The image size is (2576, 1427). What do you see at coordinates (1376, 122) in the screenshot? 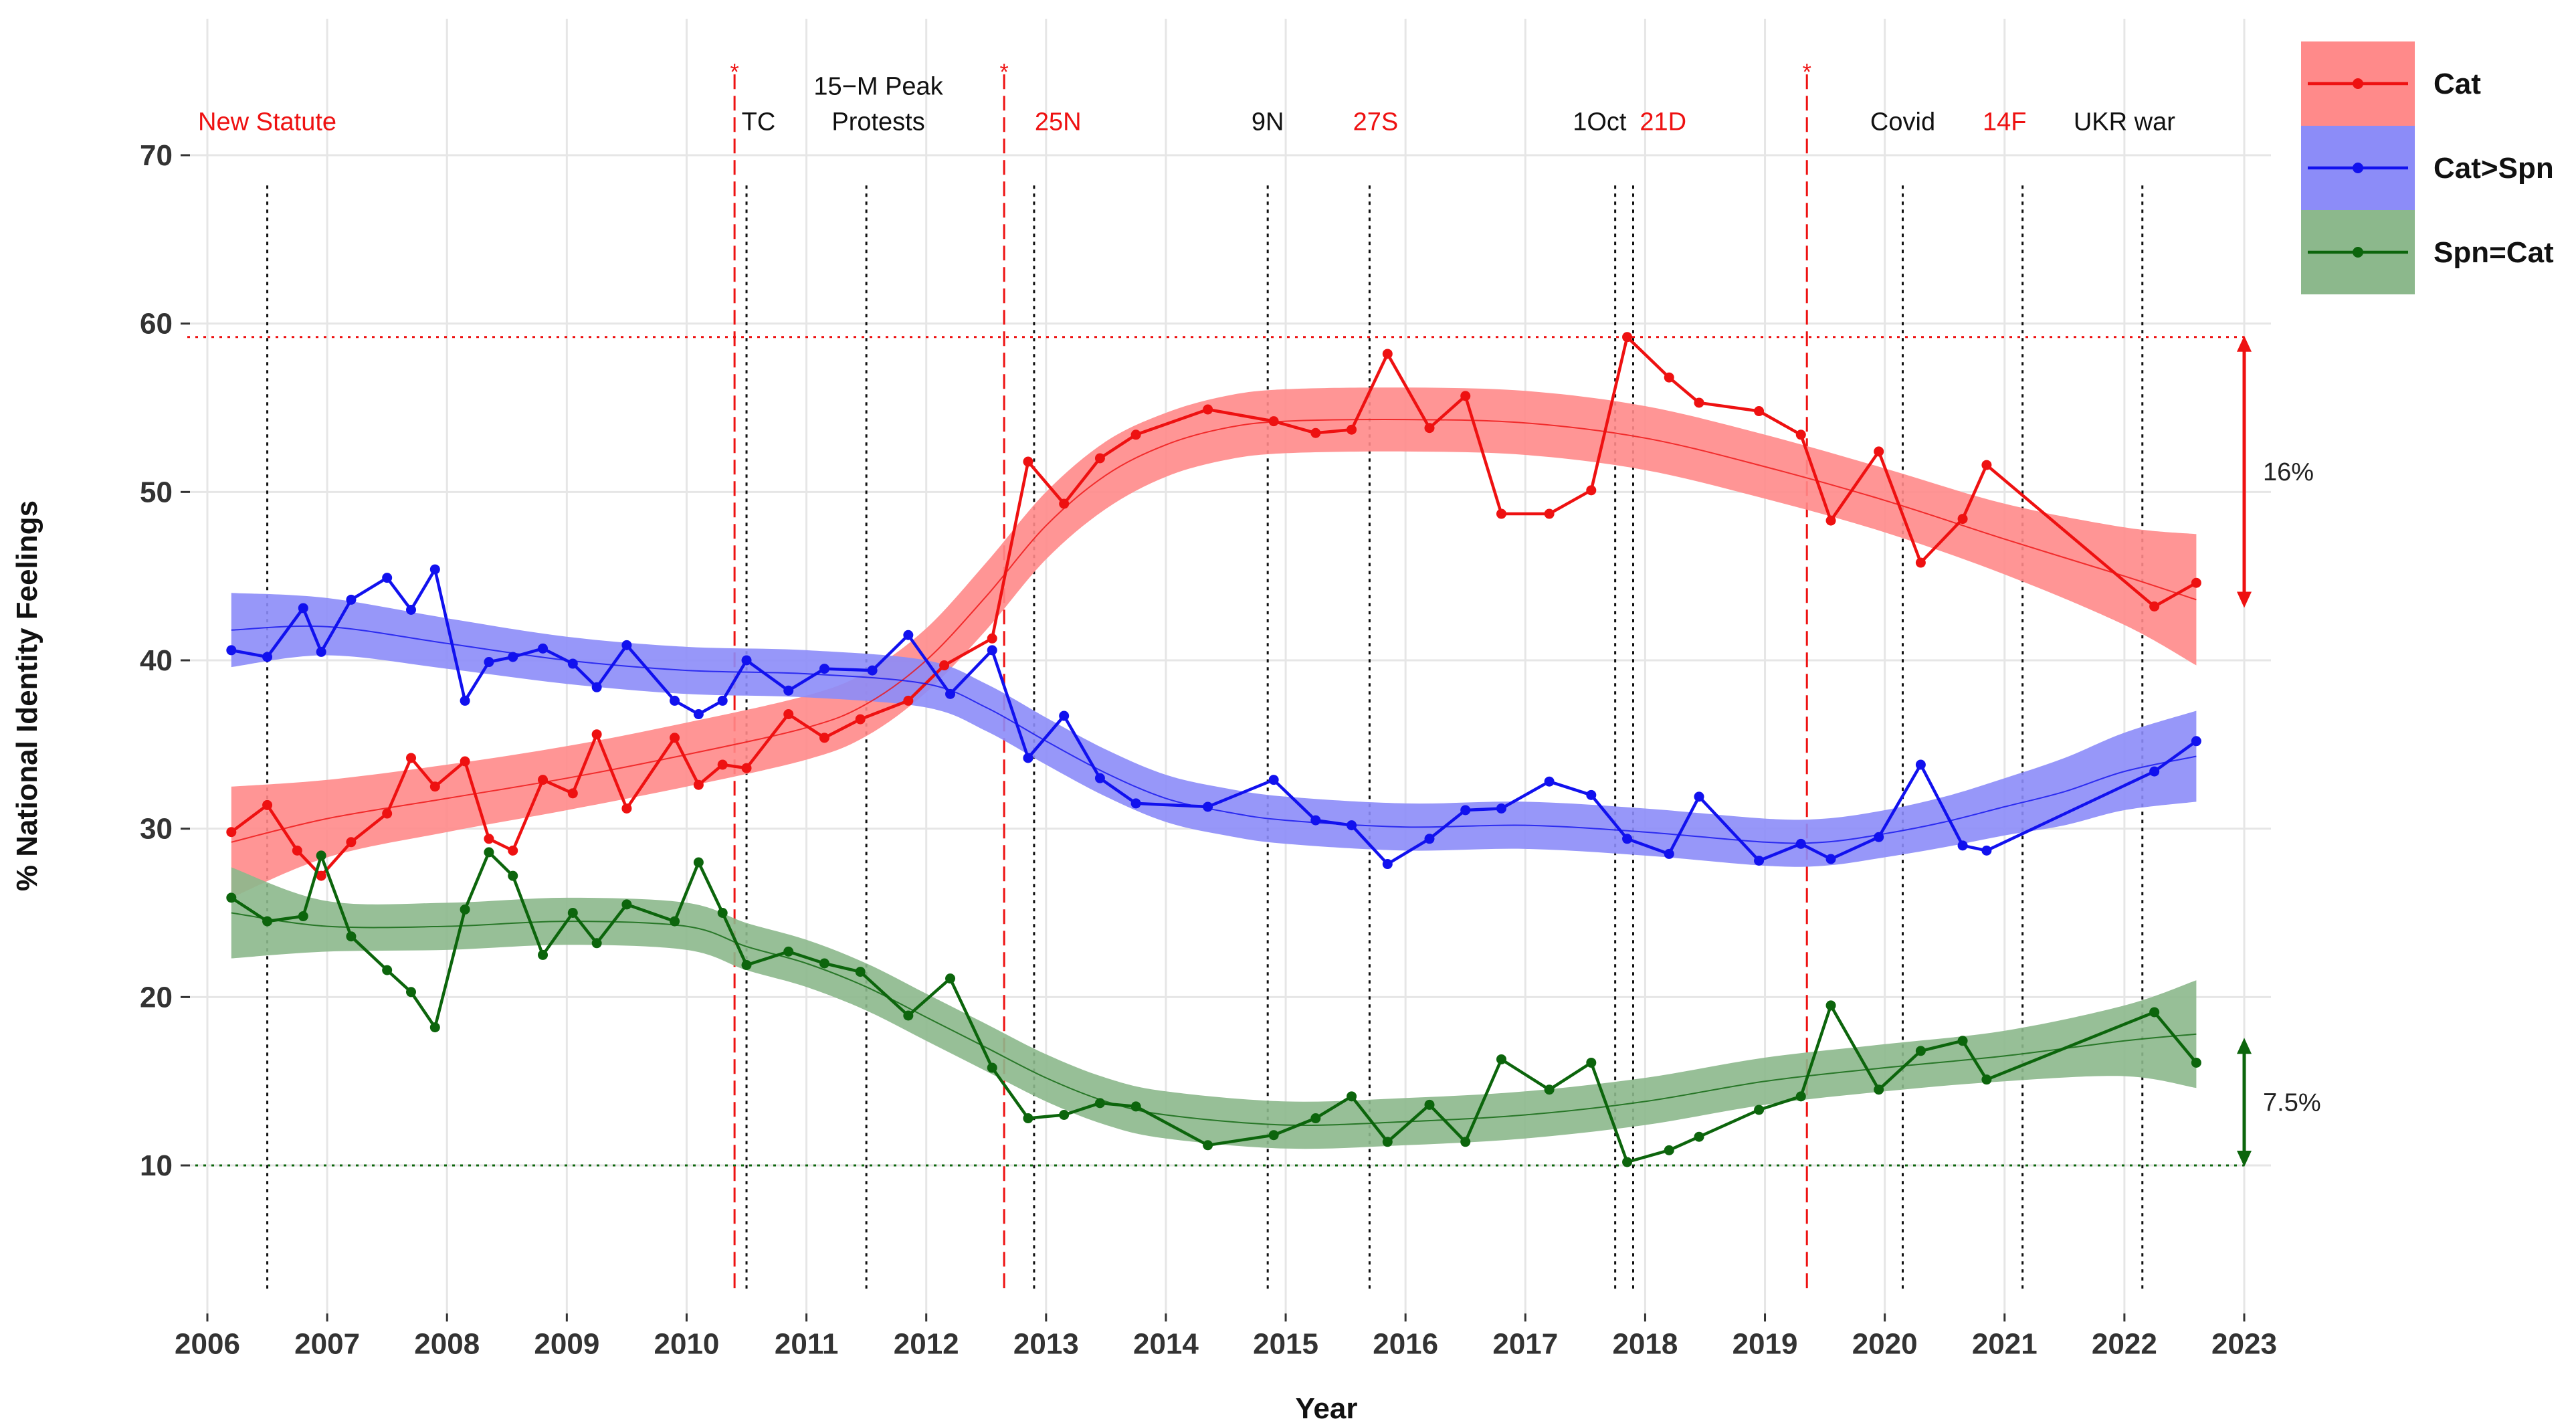
I see `event-label: 27S` at bounding box center [1376, 122].